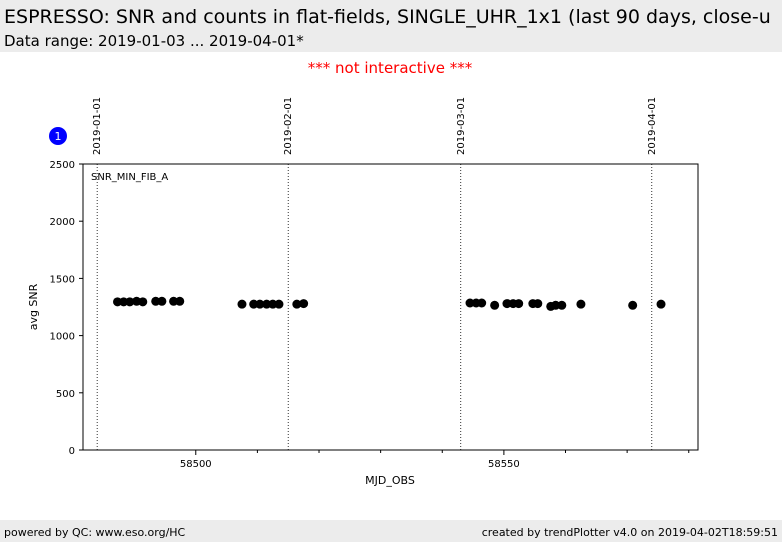 The width and height of the screenshot is (782, 542). What do you see at coordinates (62, 337) in the screenshot?
I see `y-tick-label: 1000` at bounding box center [62, 337].